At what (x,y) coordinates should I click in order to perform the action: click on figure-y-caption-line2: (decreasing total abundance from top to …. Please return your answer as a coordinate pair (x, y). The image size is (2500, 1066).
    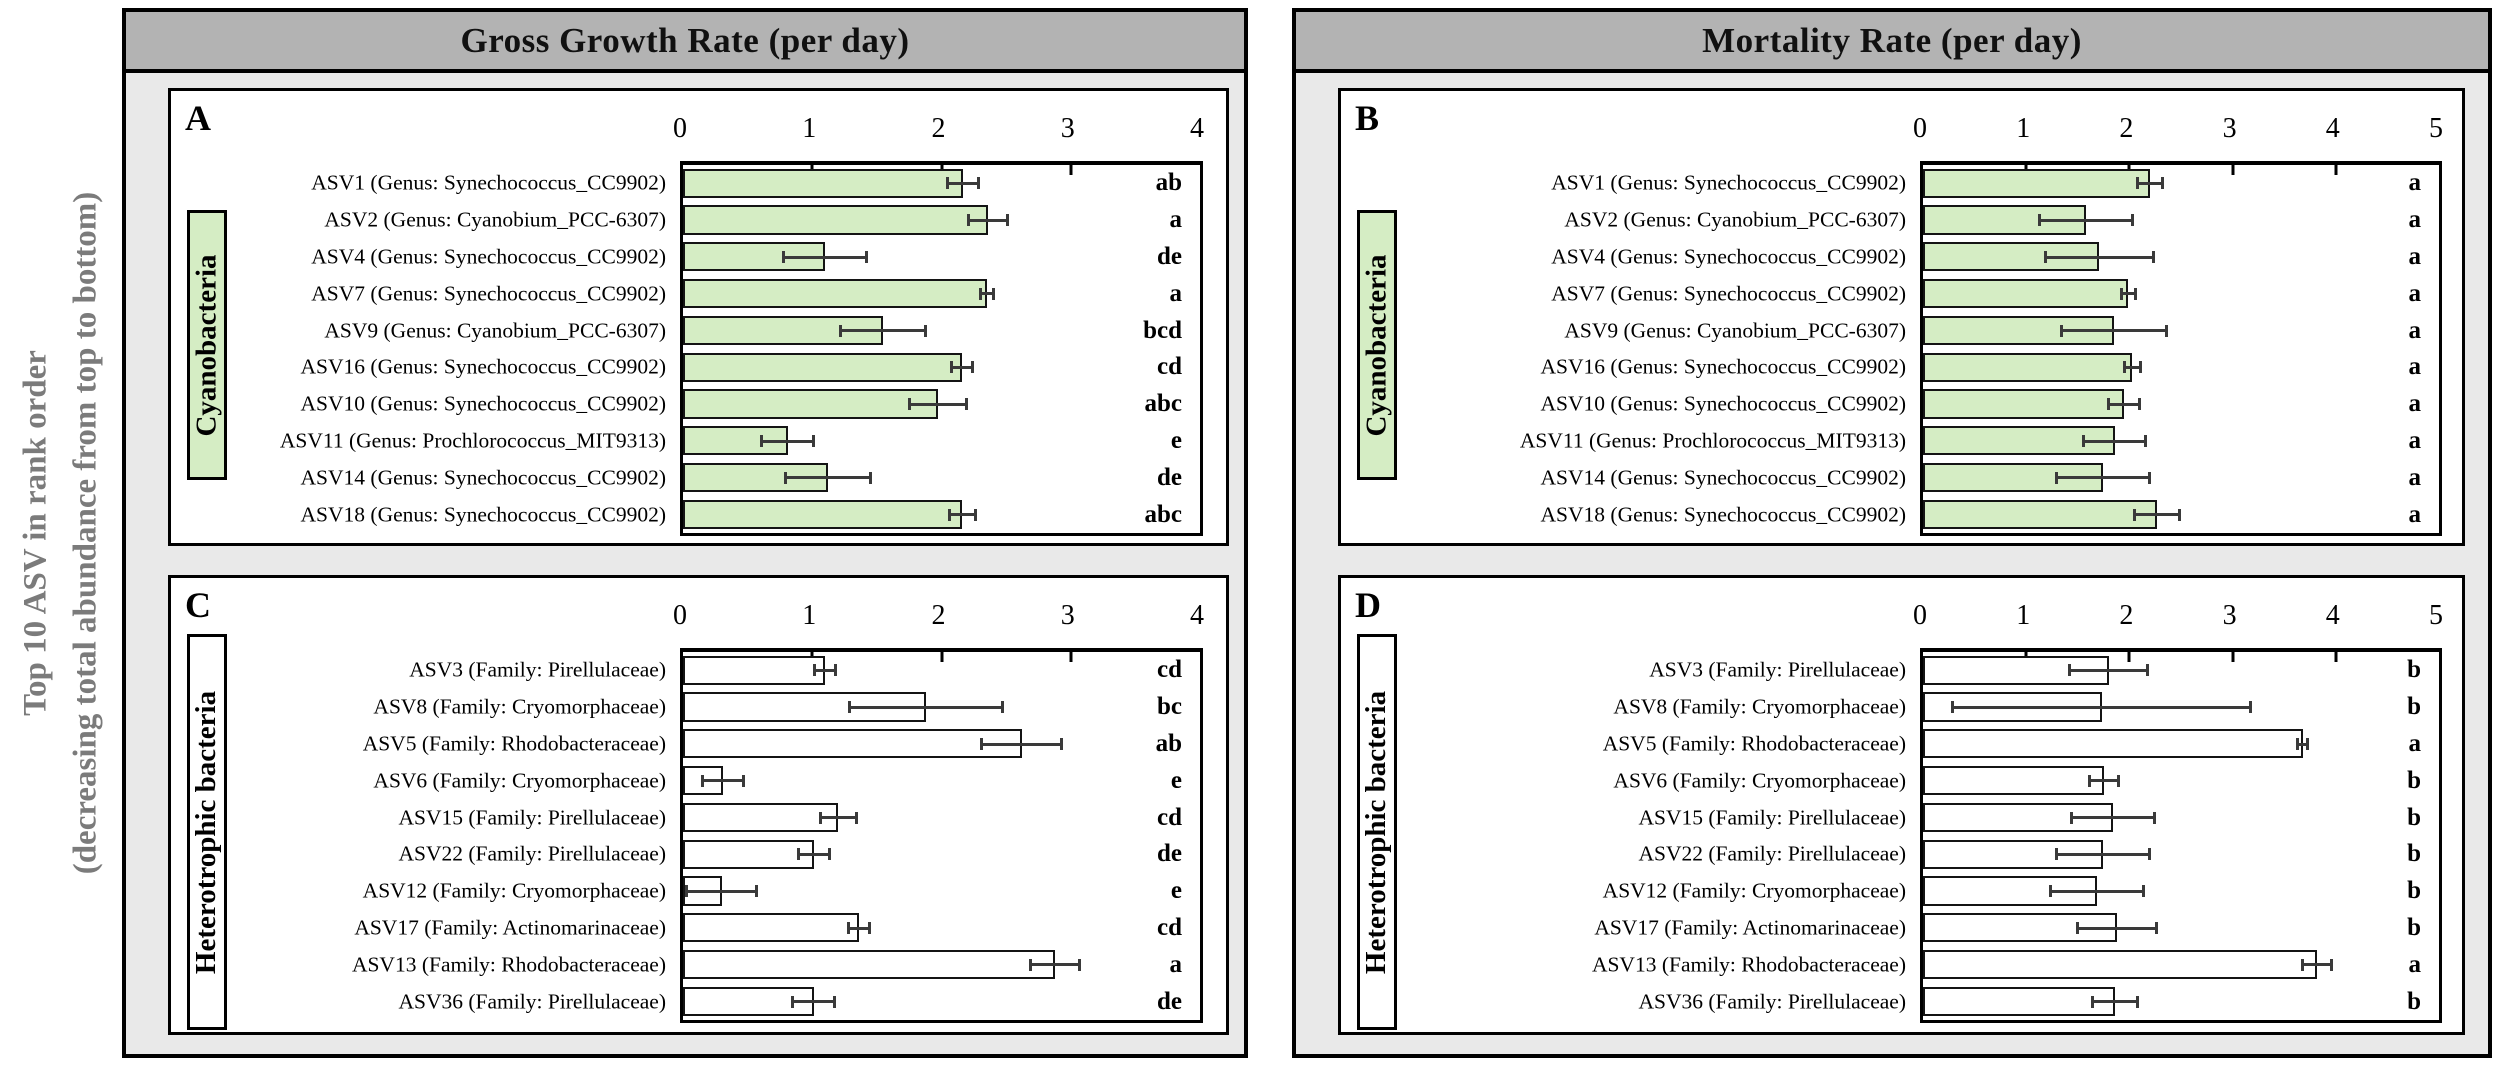
    Looking at the image, I should click on (85, 533).